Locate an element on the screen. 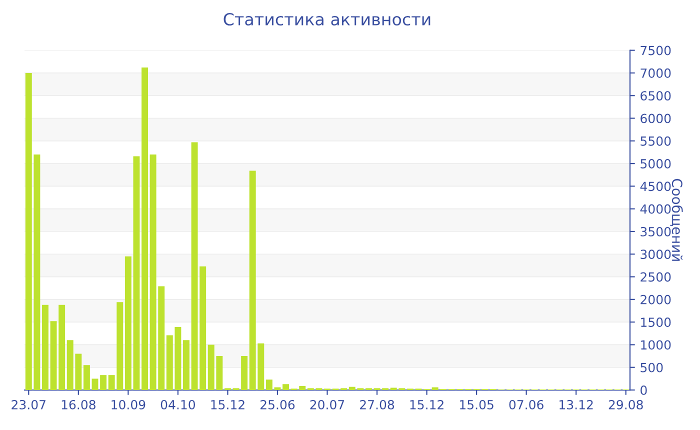 Image resolution: width=700 pixels, height=430 pixels. y-tick-label: 3000 is located at coordinates (655, 255).